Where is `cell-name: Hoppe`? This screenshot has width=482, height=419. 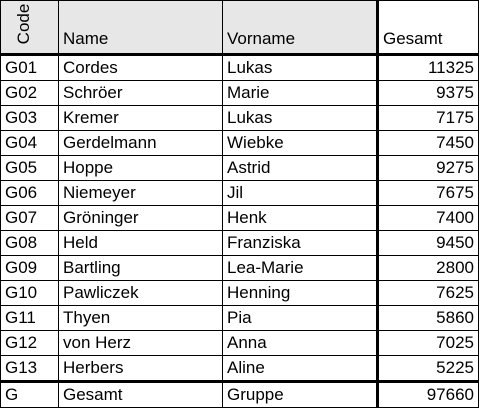 cell-name: Hoppe is located at coordinates (140, 168).